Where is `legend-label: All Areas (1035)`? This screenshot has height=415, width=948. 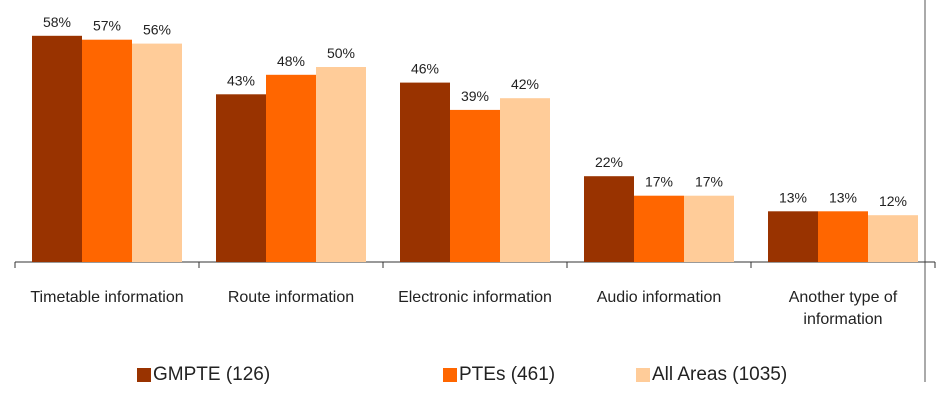 legend-label: All Areas (1035) is located at coordinates (720, 374).